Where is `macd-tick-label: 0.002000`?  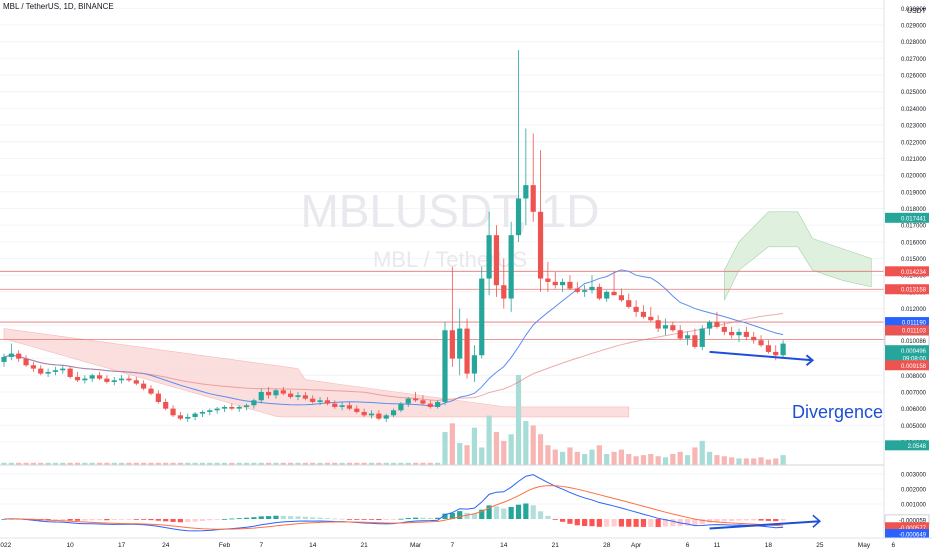 macd-tick-label: 0.002000 is located at coordinates (914, 491).